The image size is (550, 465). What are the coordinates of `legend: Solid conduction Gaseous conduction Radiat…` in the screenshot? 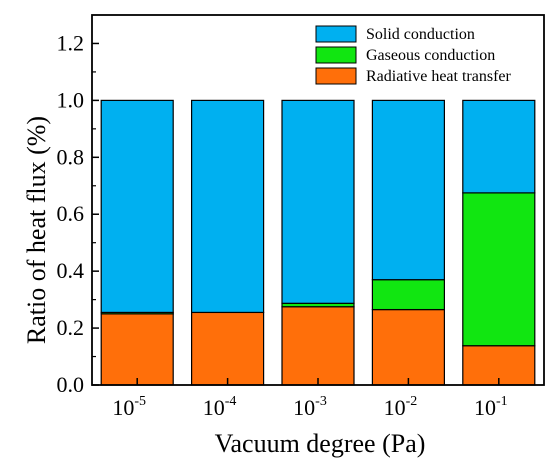 It's located at (413, 55).